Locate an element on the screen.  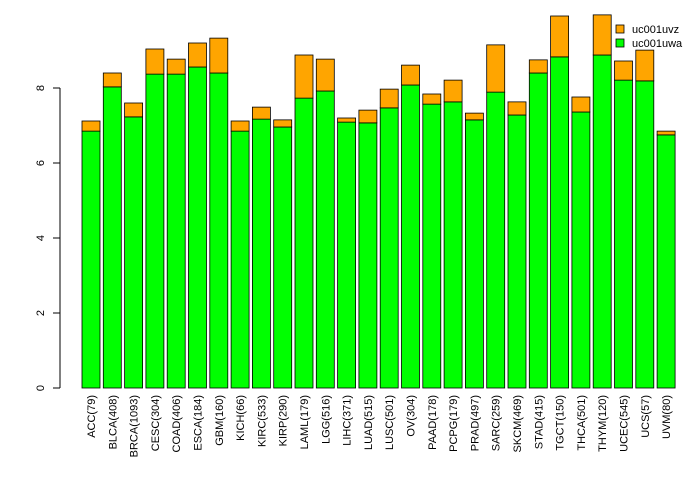
x-tick-label: LGG(516) is located at coordinates (326, 419).